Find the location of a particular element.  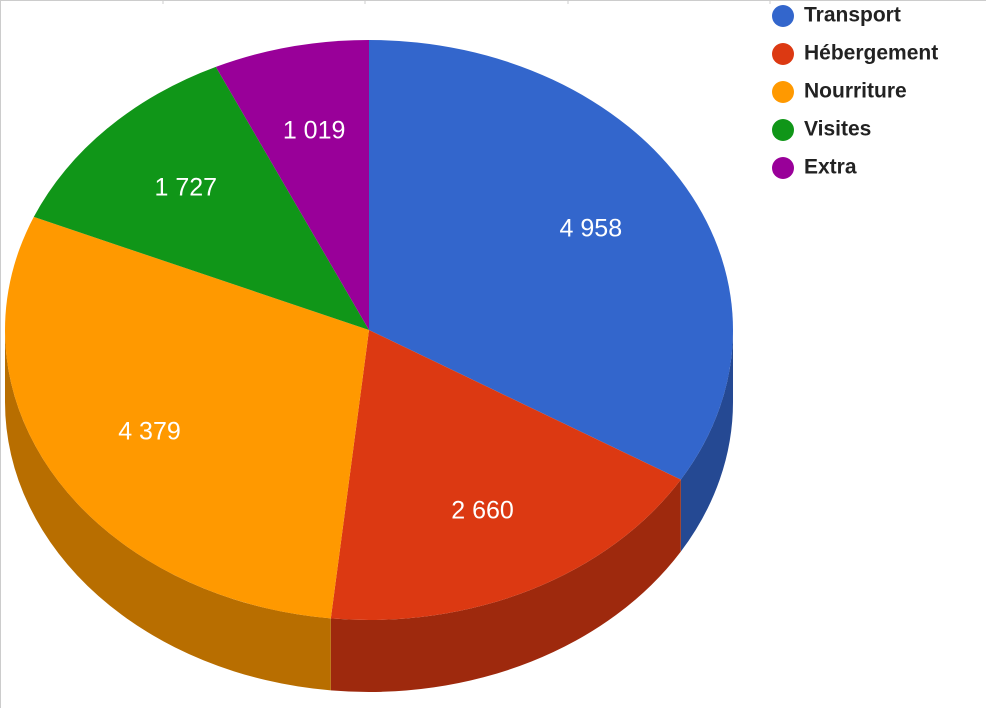

legend-label: Extra is located at coordinates (830, 167).